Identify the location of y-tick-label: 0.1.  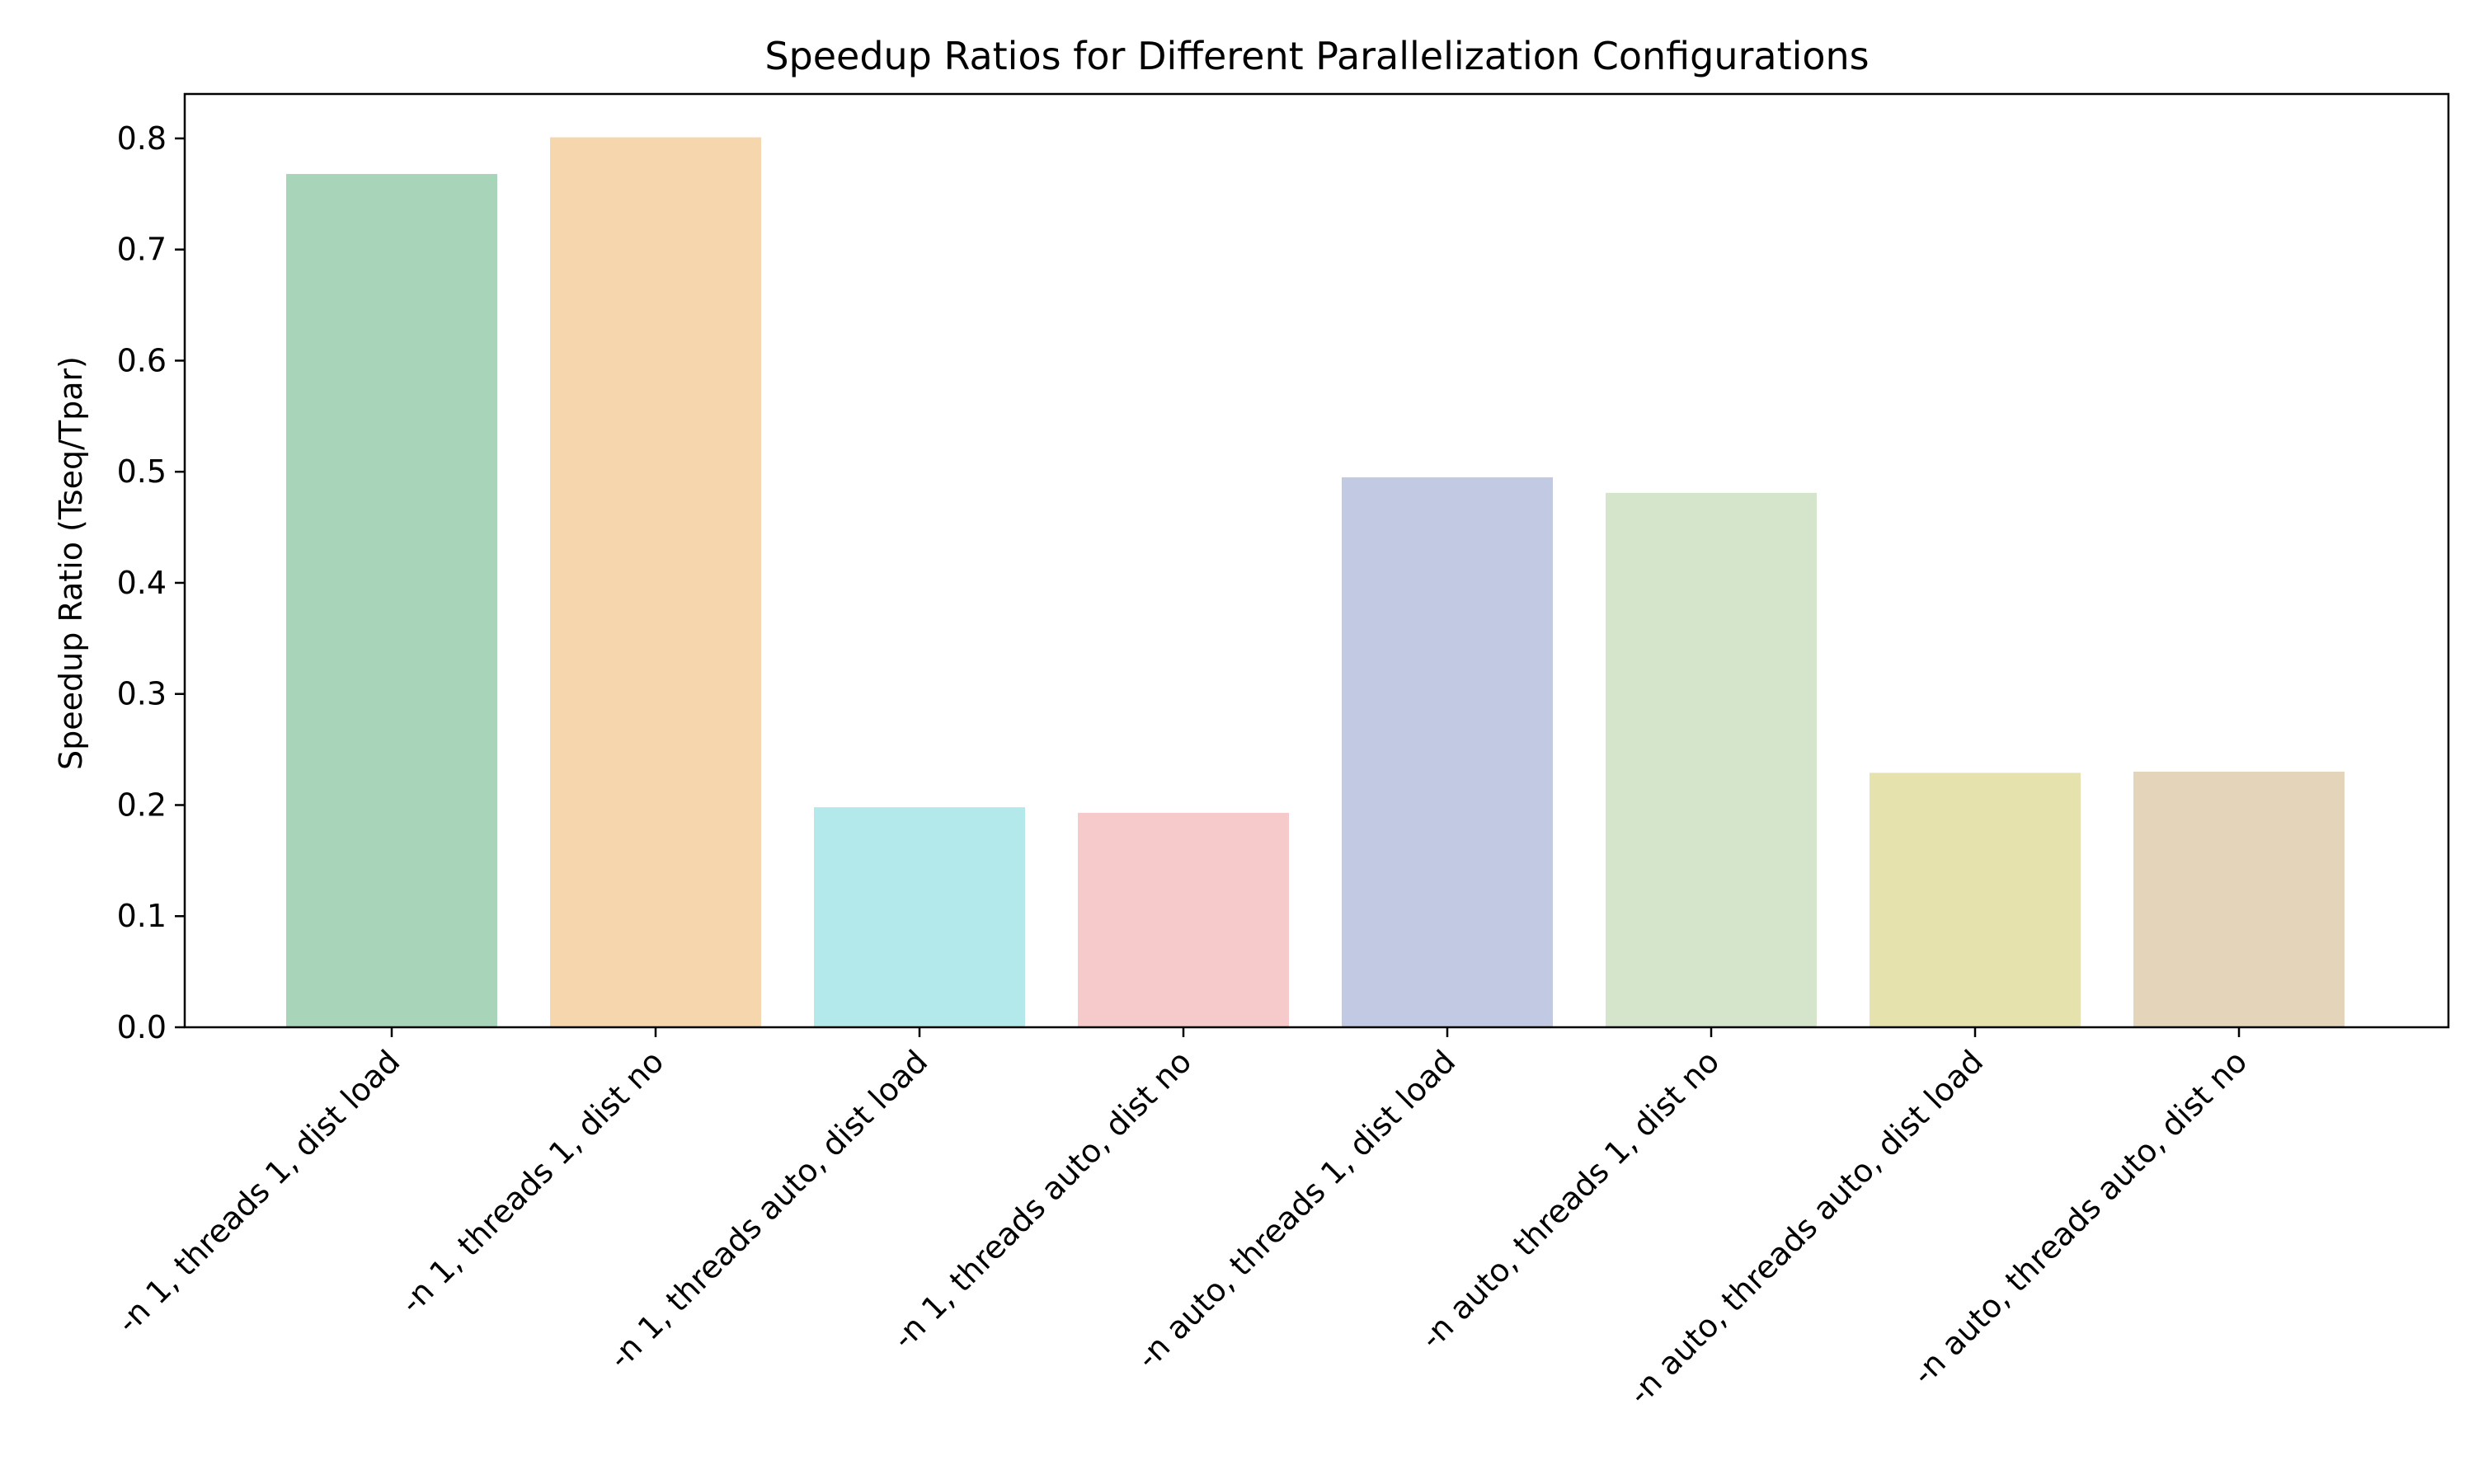
(142, 916).